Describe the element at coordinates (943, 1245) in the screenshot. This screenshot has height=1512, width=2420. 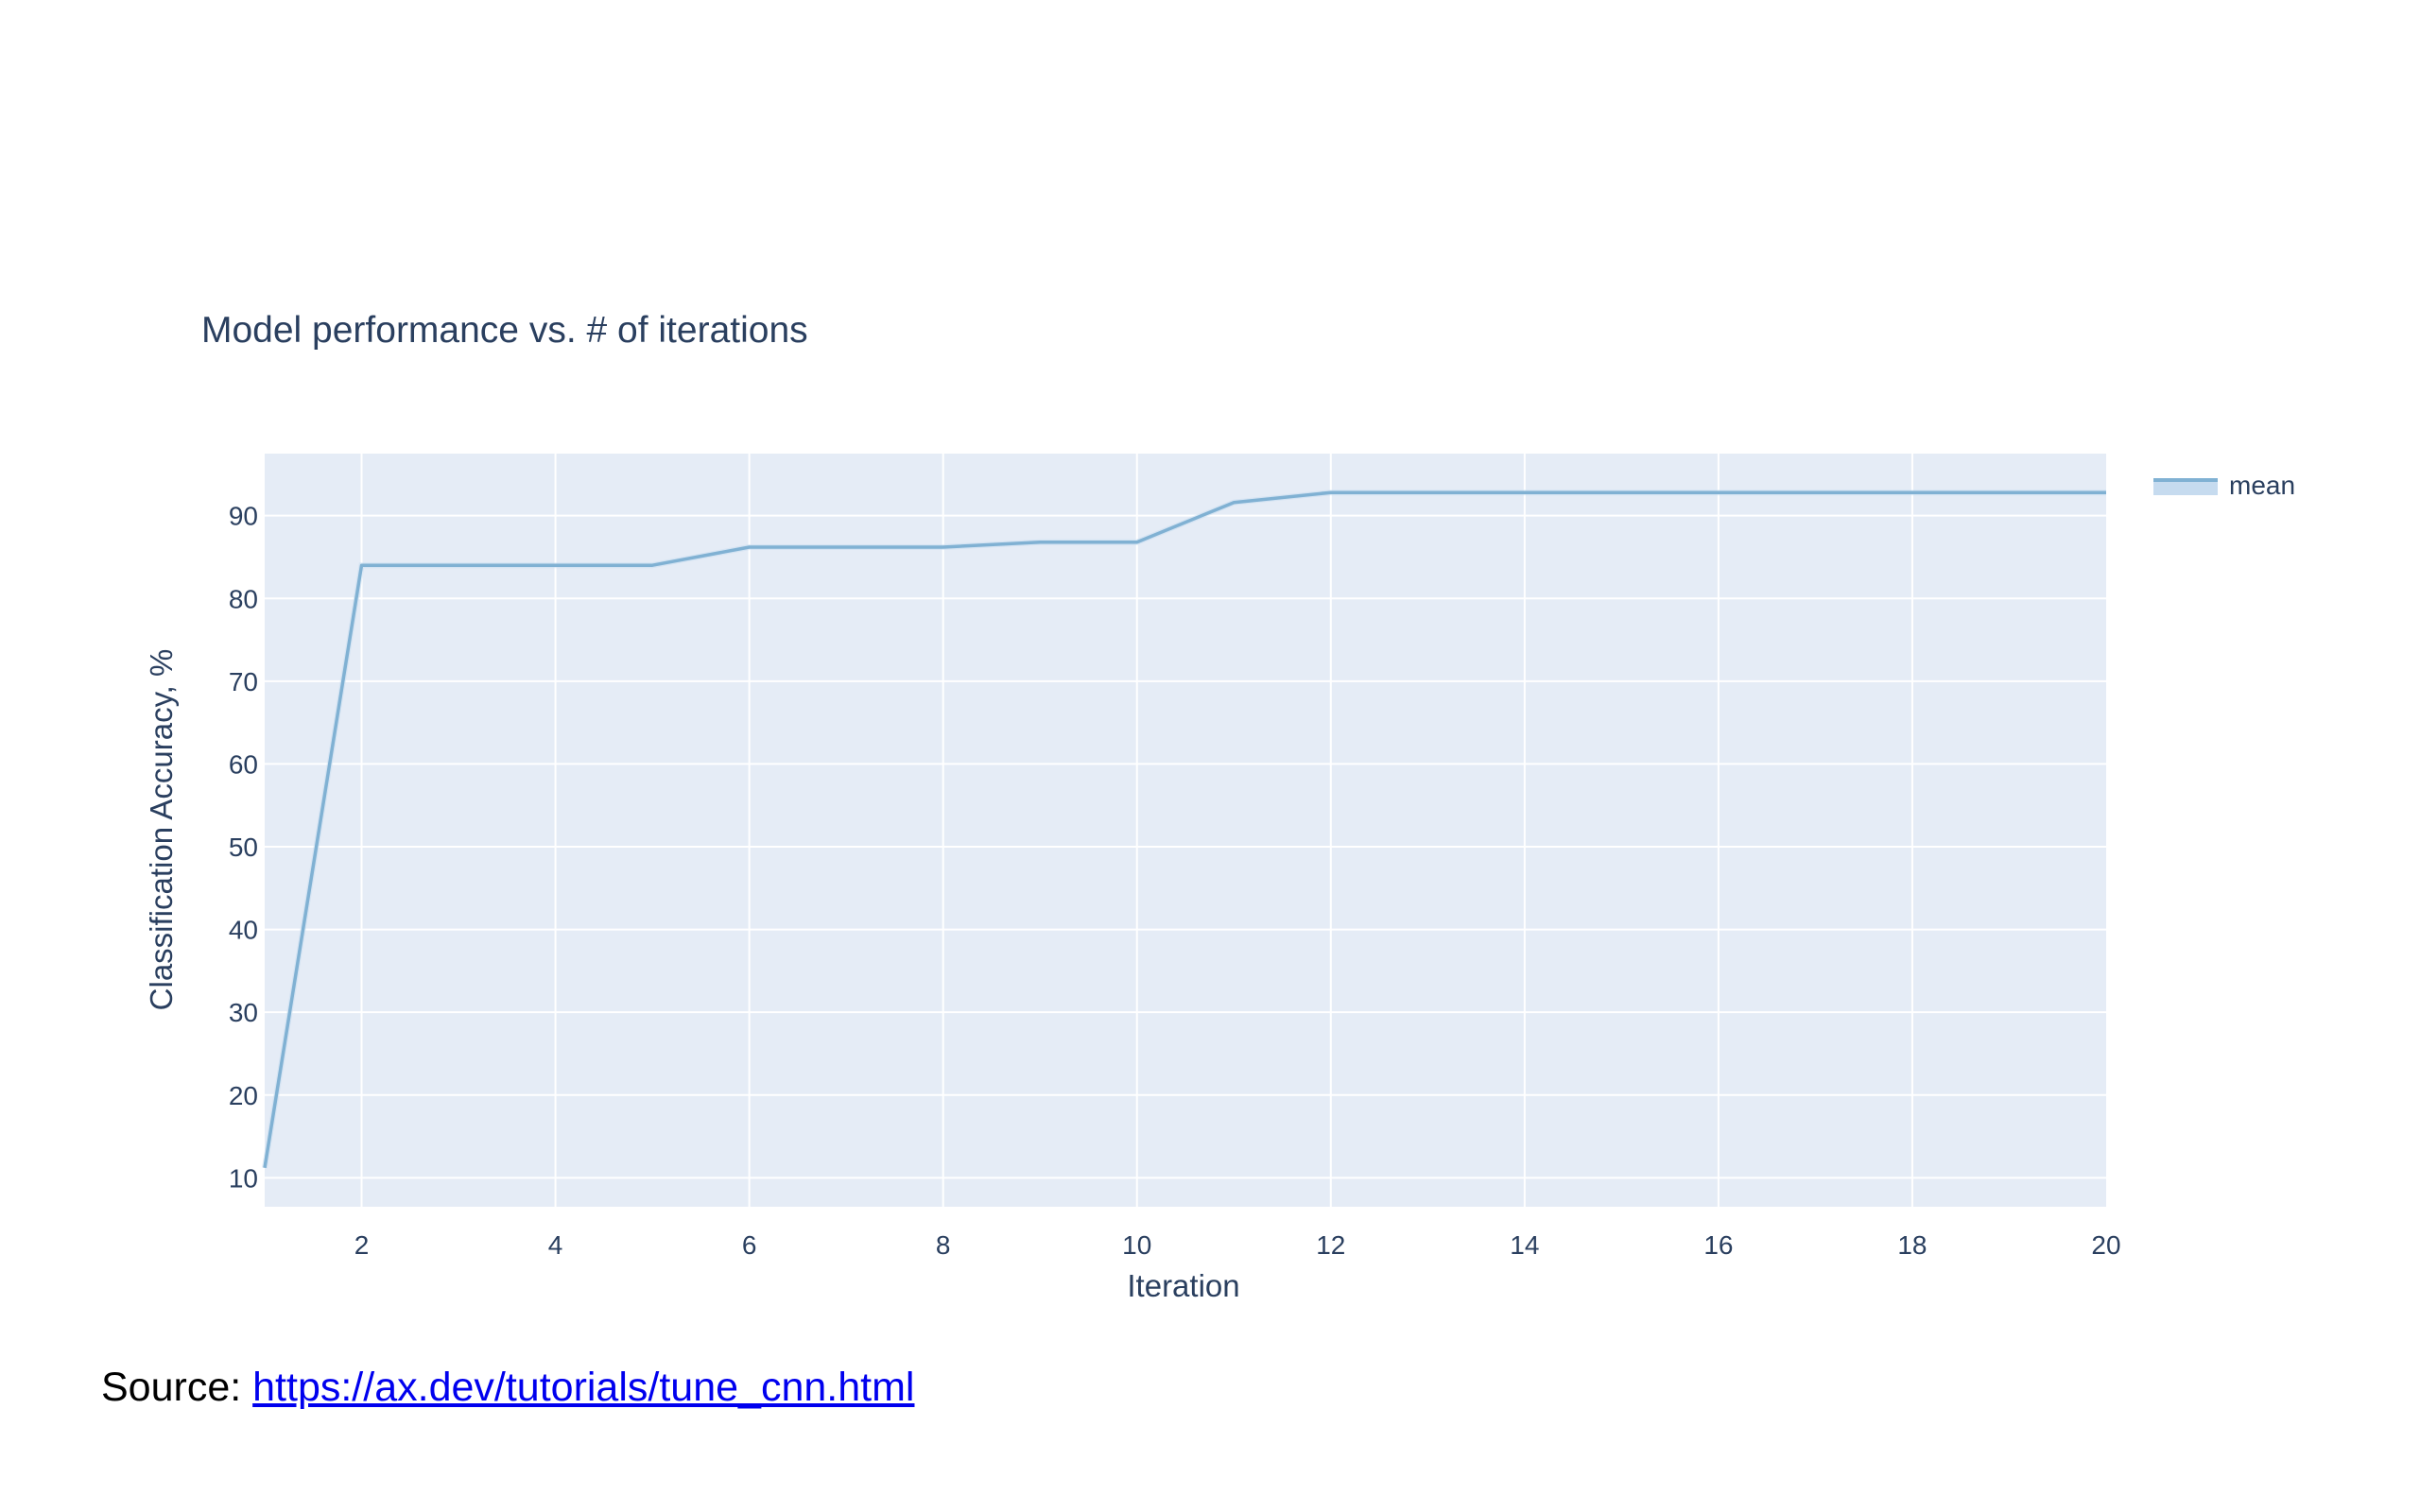
I see `x-tick-label: 8` at that location.